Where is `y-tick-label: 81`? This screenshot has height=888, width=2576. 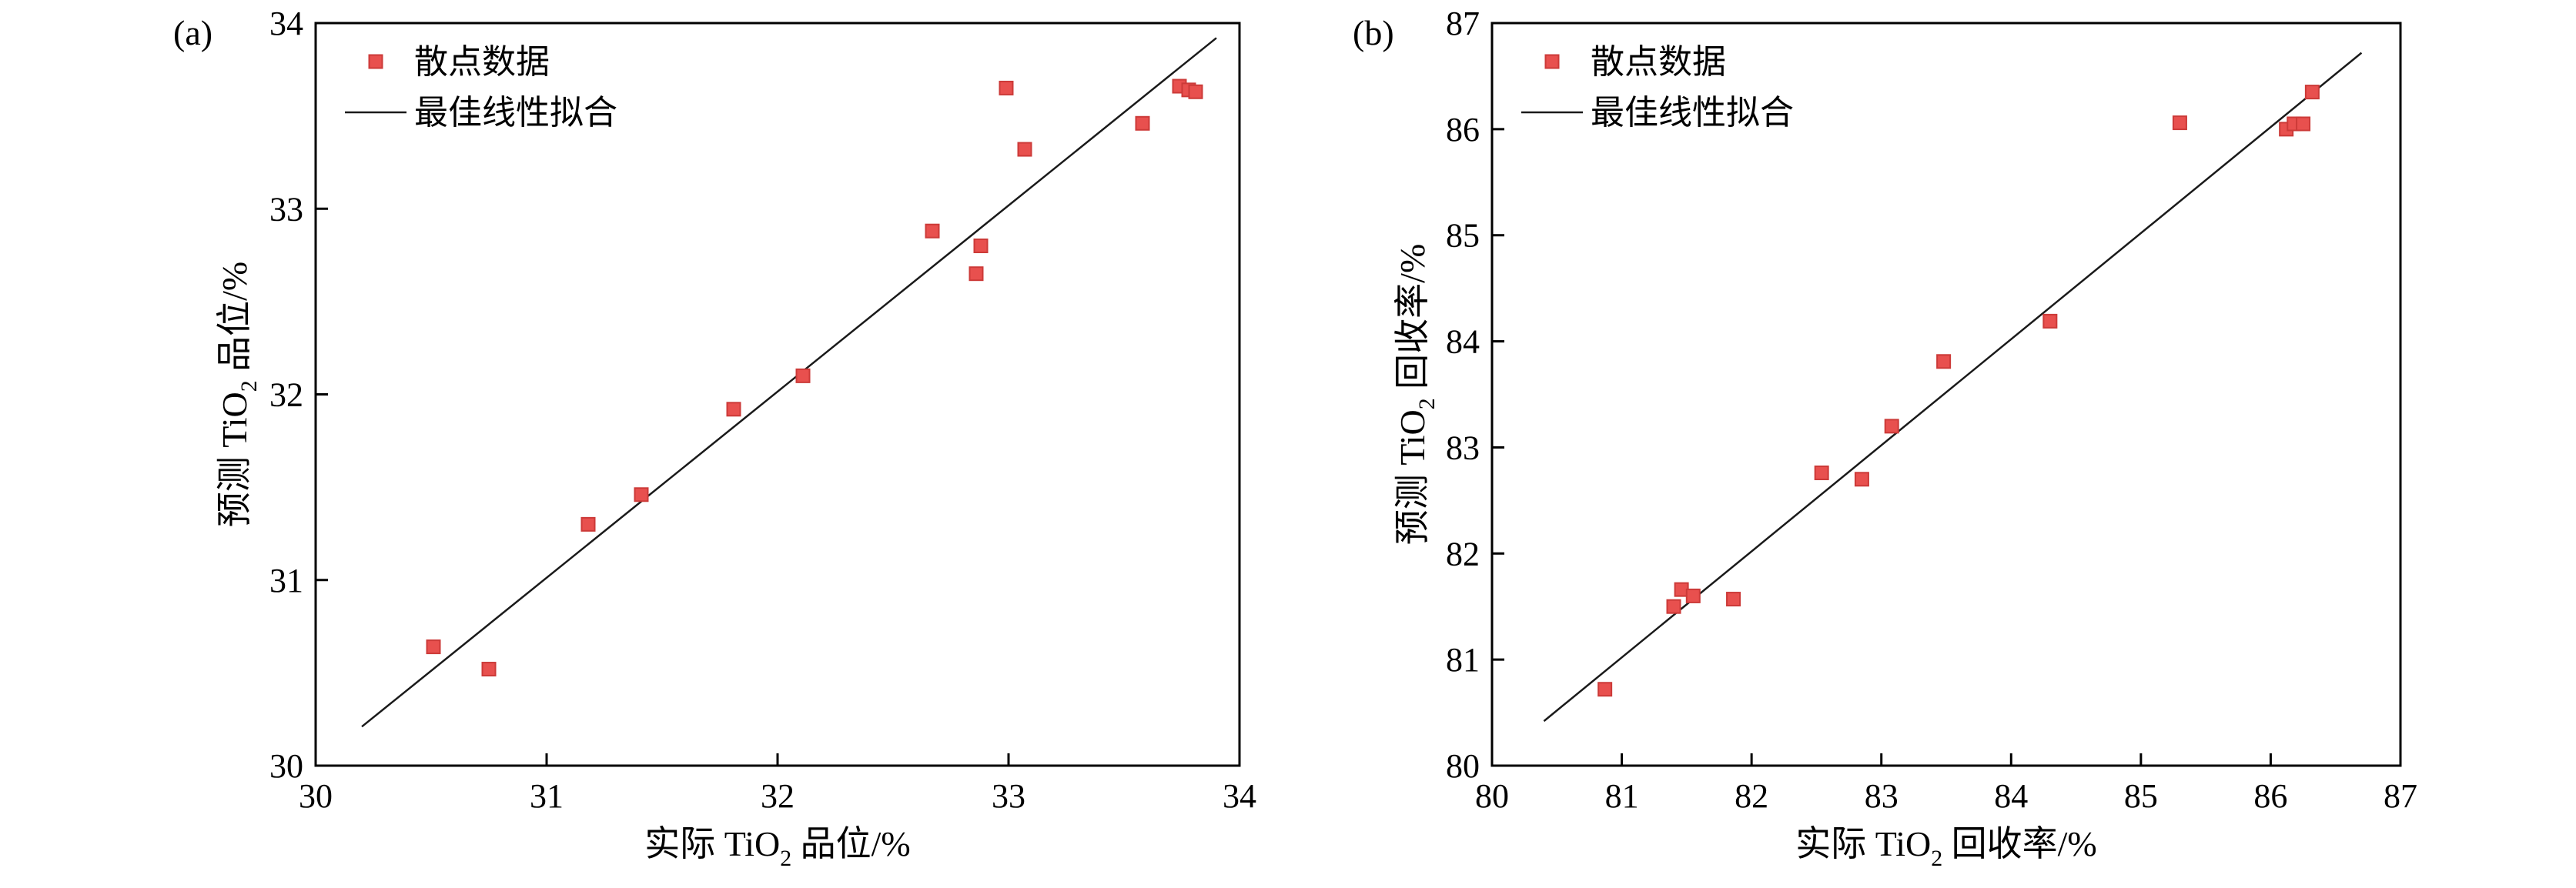
y-tick-label: 81 is located at coordinates (1463, 660).